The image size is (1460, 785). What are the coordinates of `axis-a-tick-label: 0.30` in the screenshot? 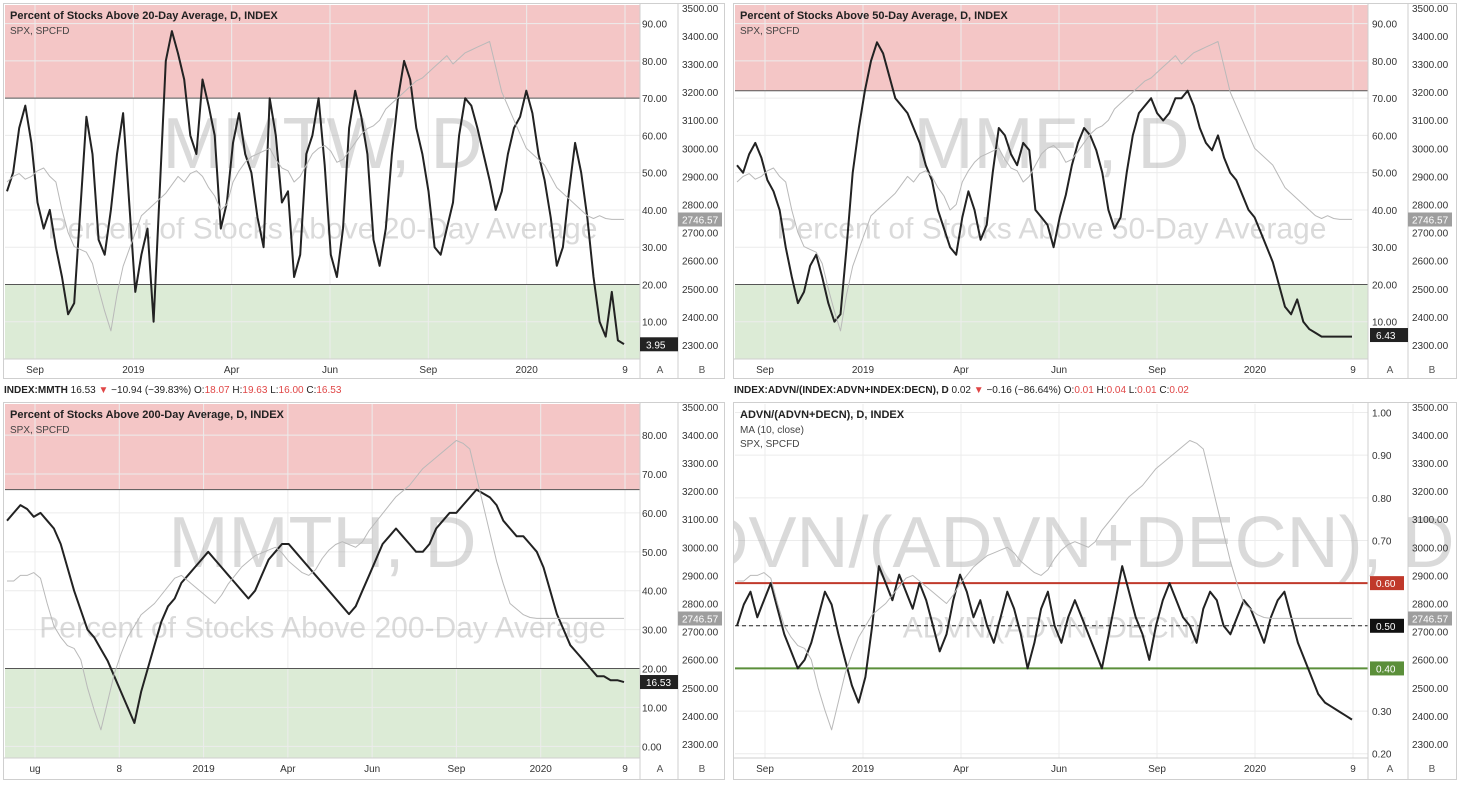 It's located at (1382, 712).